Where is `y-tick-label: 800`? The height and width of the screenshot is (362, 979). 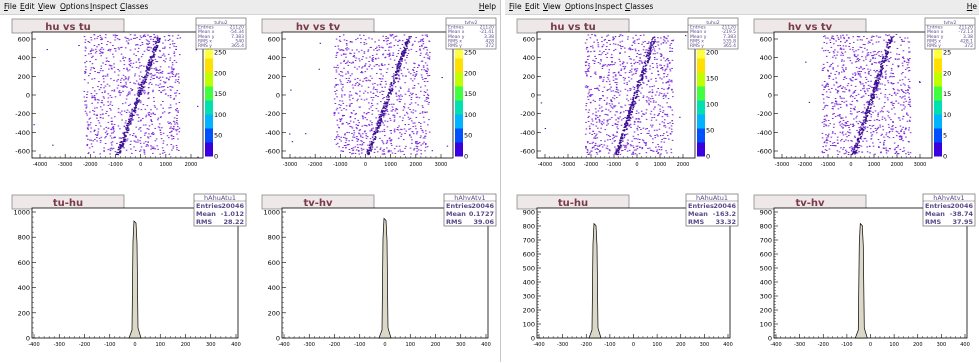 y-tick-label: 800 is located at coordinates (24, 238).